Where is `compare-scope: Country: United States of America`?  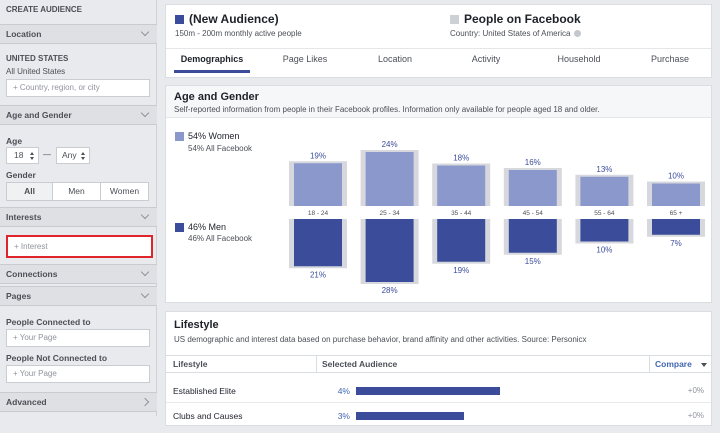 compare-scope: Country: United States of America is located at coordinates (515, 33).